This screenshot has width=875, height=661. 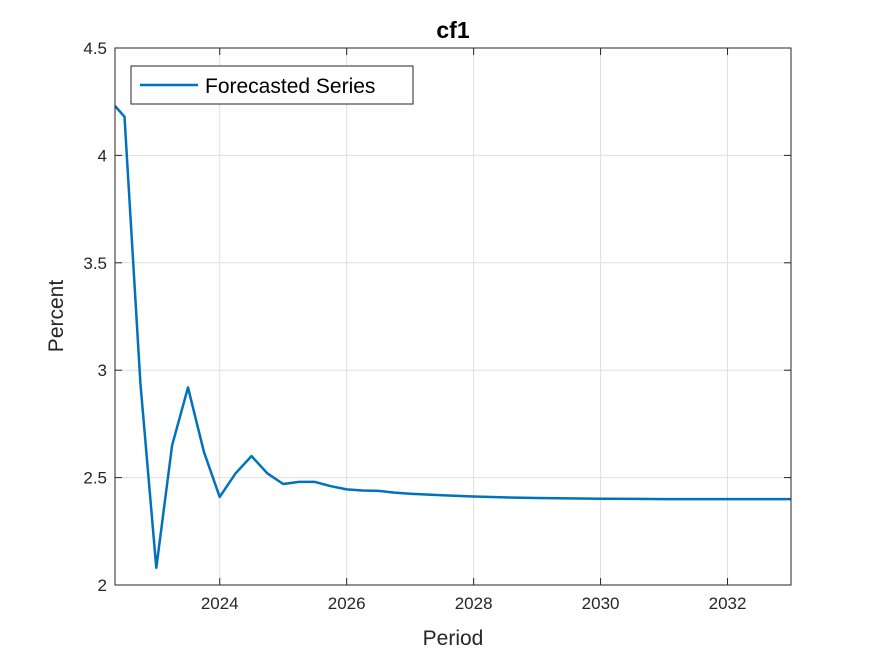 What do you see at coordinates (290, 86) in the screenshot?
I see `legend-label: Forecasted Series` at bounding box center [290, 86].